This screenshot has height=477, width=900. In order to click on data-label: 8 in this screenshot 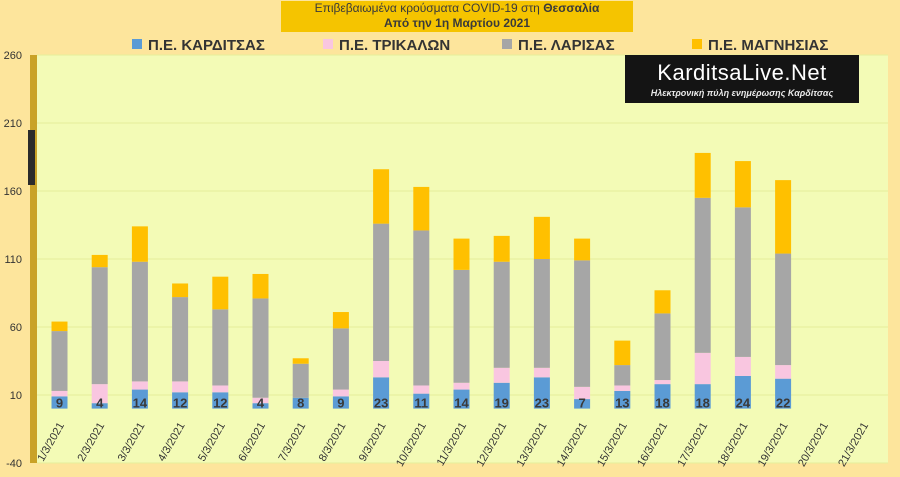, I will do `click(300, 403)`.